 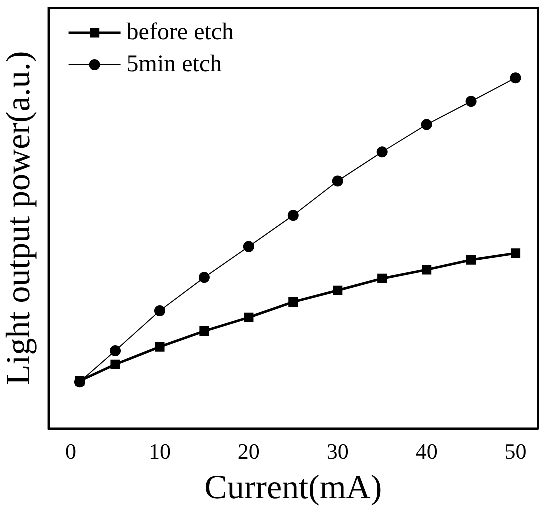 What do you see at coordinates (293, 488) in the screenshot?
I see `x-axis-title: Current(mA)` at bounding box center [293, 488].